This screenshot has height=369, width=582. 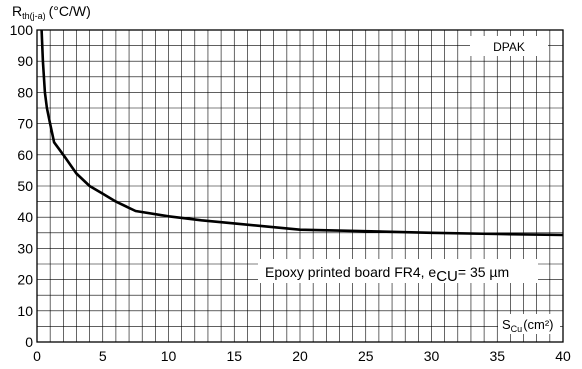 I want to click on legend-box, so click(x=509, y=46).